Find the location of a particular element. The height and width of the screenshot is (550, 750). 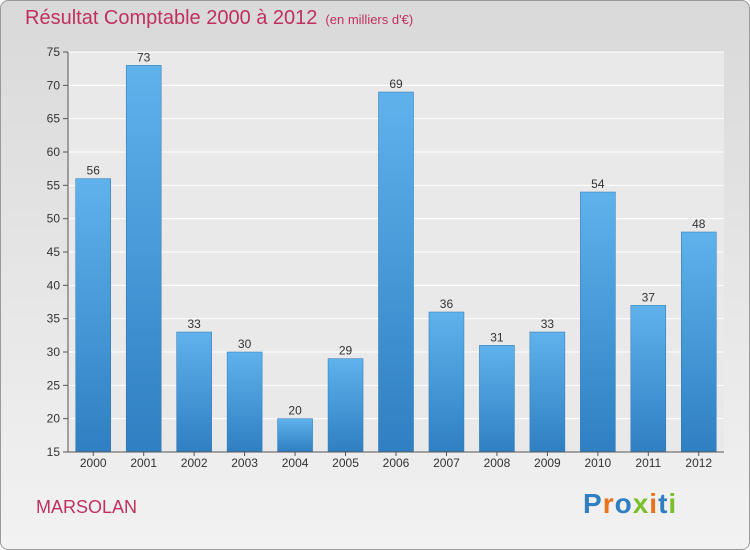

x-tick-label: 2007 is located at coordinates (446, 463).